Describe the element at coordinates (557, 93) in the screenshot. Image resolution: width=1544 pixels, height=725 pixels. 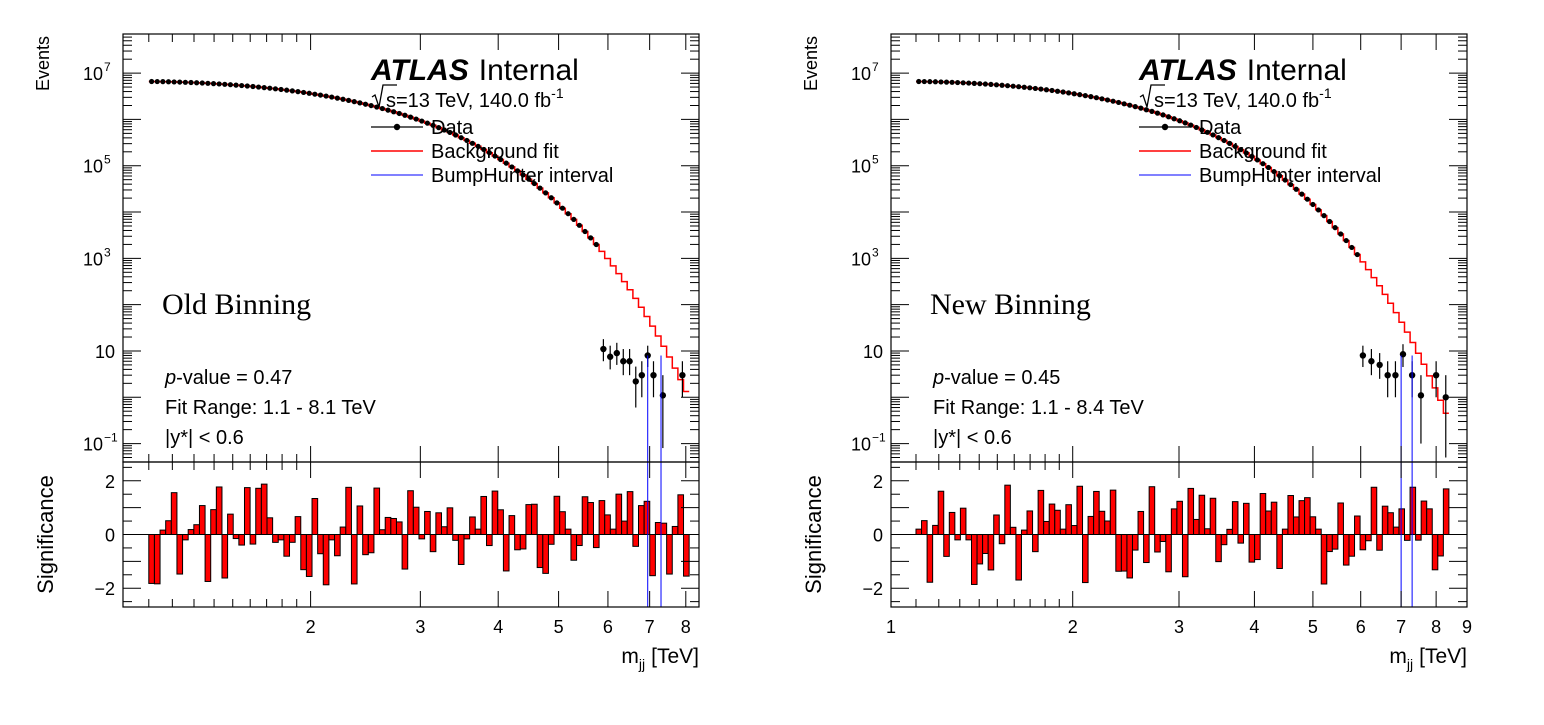
I see `energy-exp: -1` at that location.